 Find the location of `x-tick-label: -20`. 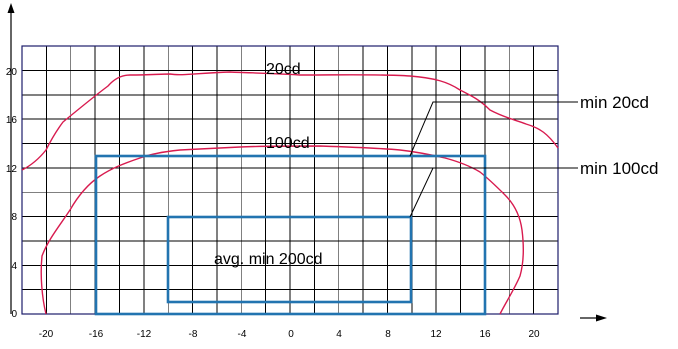

x-tick-label: -20 is located at coordinates (46, 334).